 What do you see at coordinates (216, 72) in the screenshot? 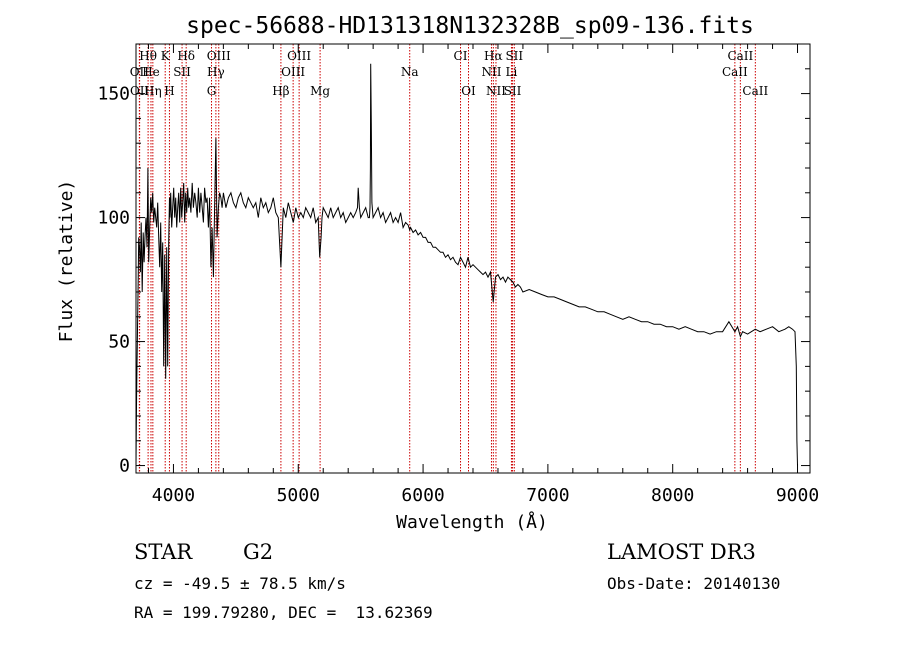
I see `line-label: Hγ` at bounding box center [216, 72].